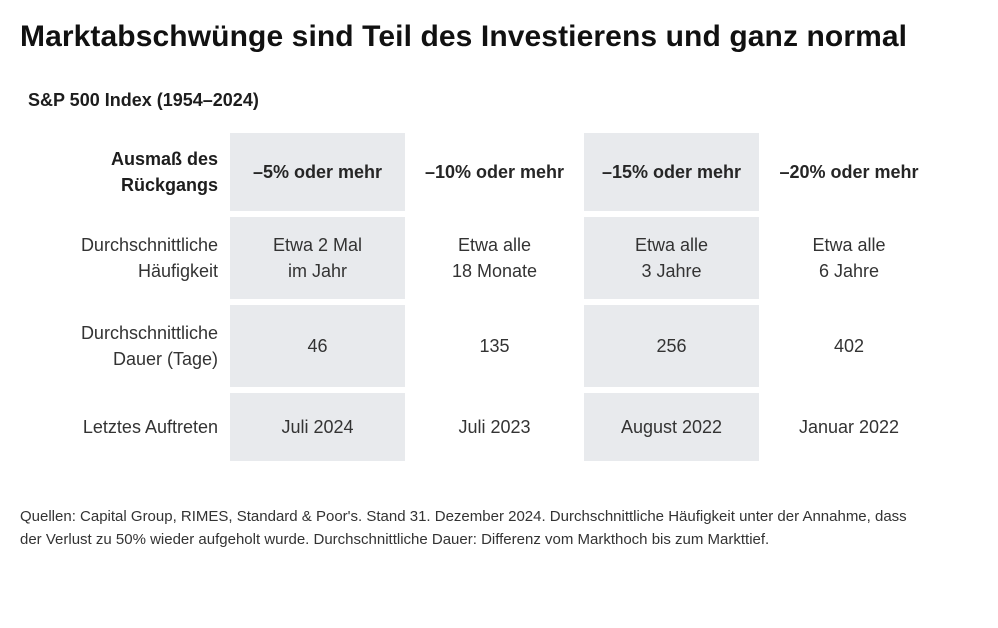 The image size is (998, 628). I want to click on table-cell: Januar 2022, so click(849, 426).